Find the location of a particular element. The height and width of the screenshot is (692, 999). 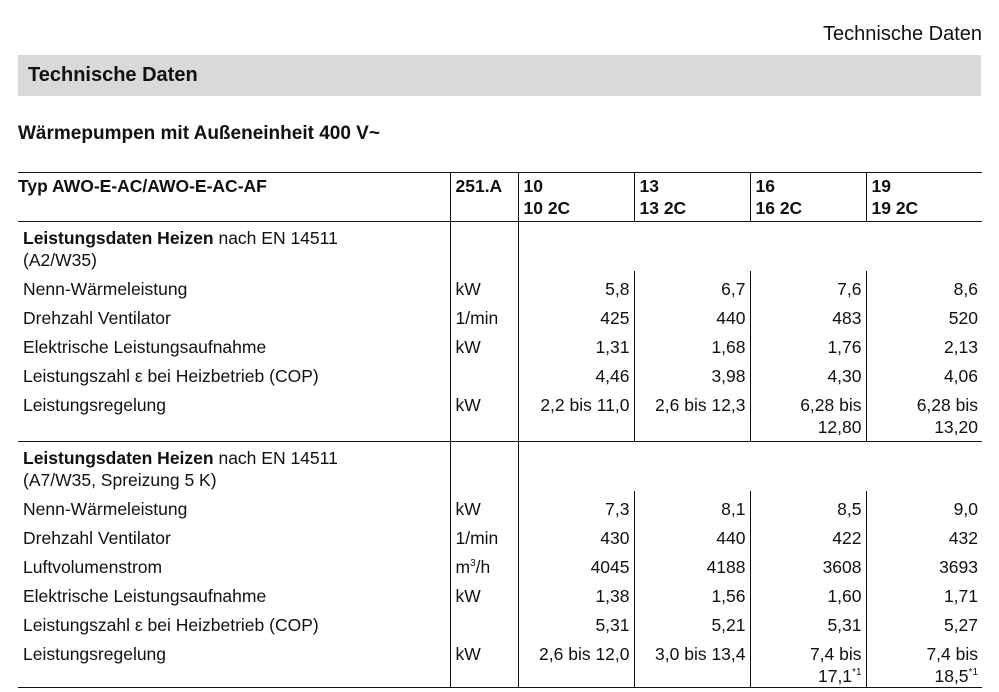

value-cell: 4045 is located at coordinates (575, 563).